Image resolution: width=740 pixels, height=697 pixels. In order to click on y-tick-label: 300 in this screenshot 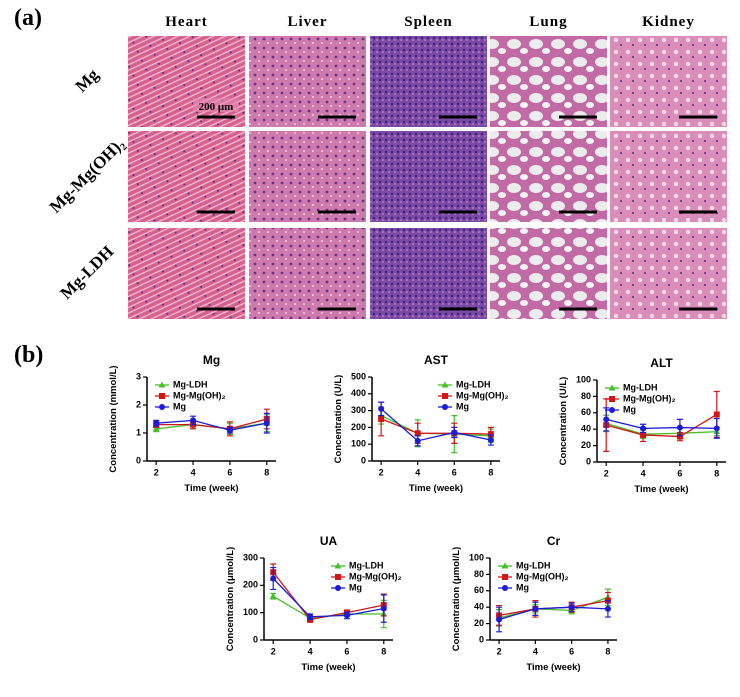, I will do `click(250, 557)`.